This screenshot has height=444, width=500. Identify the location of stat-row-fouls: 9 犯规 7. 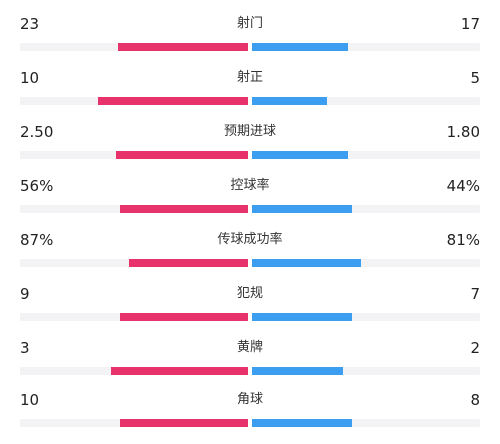
(250, 311).